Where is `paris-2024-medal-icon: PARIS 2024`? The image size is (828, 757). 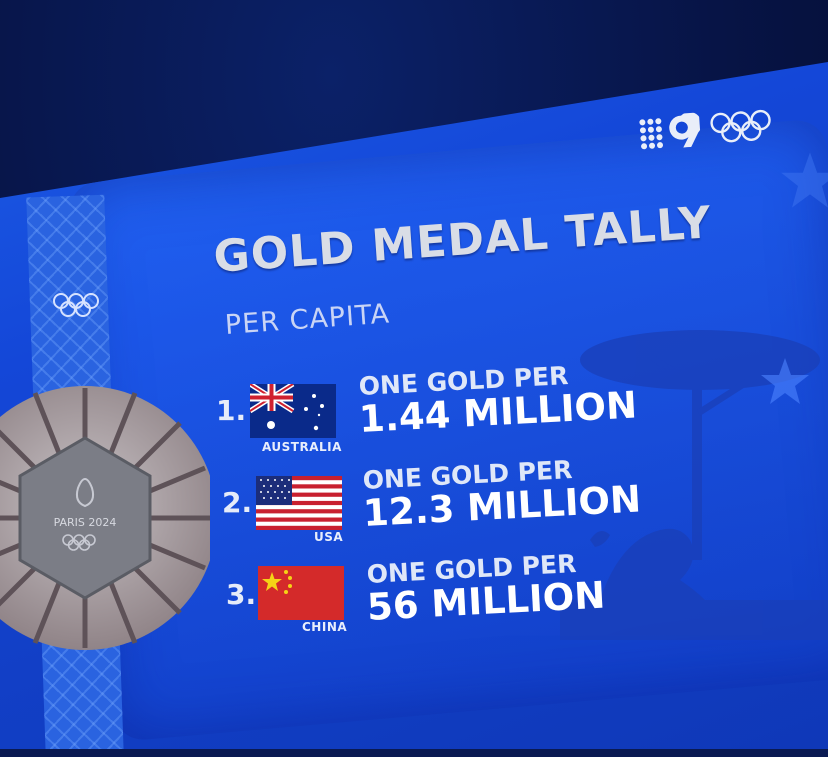 paris-2024-medal-icon: PARIS 2024 is located at coordinates (105, 518).